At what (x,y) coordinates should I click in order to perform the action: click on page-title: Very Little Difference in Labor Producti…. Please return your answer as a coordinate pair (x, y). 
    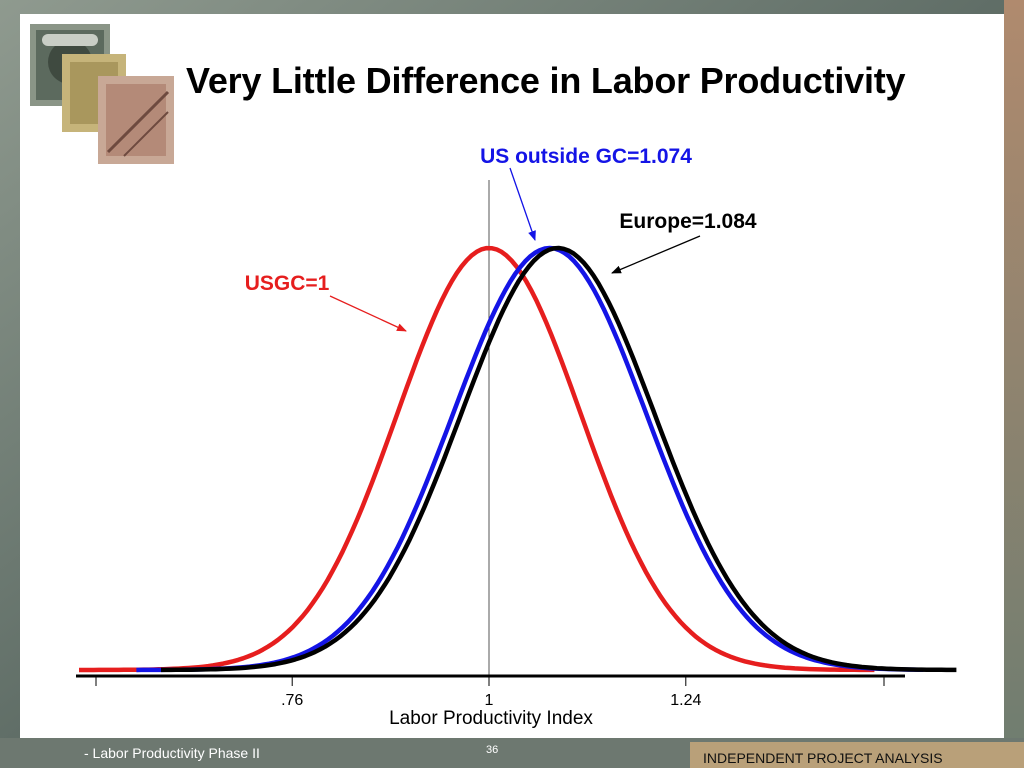
    Looking at the image, I should click on (546, 80).